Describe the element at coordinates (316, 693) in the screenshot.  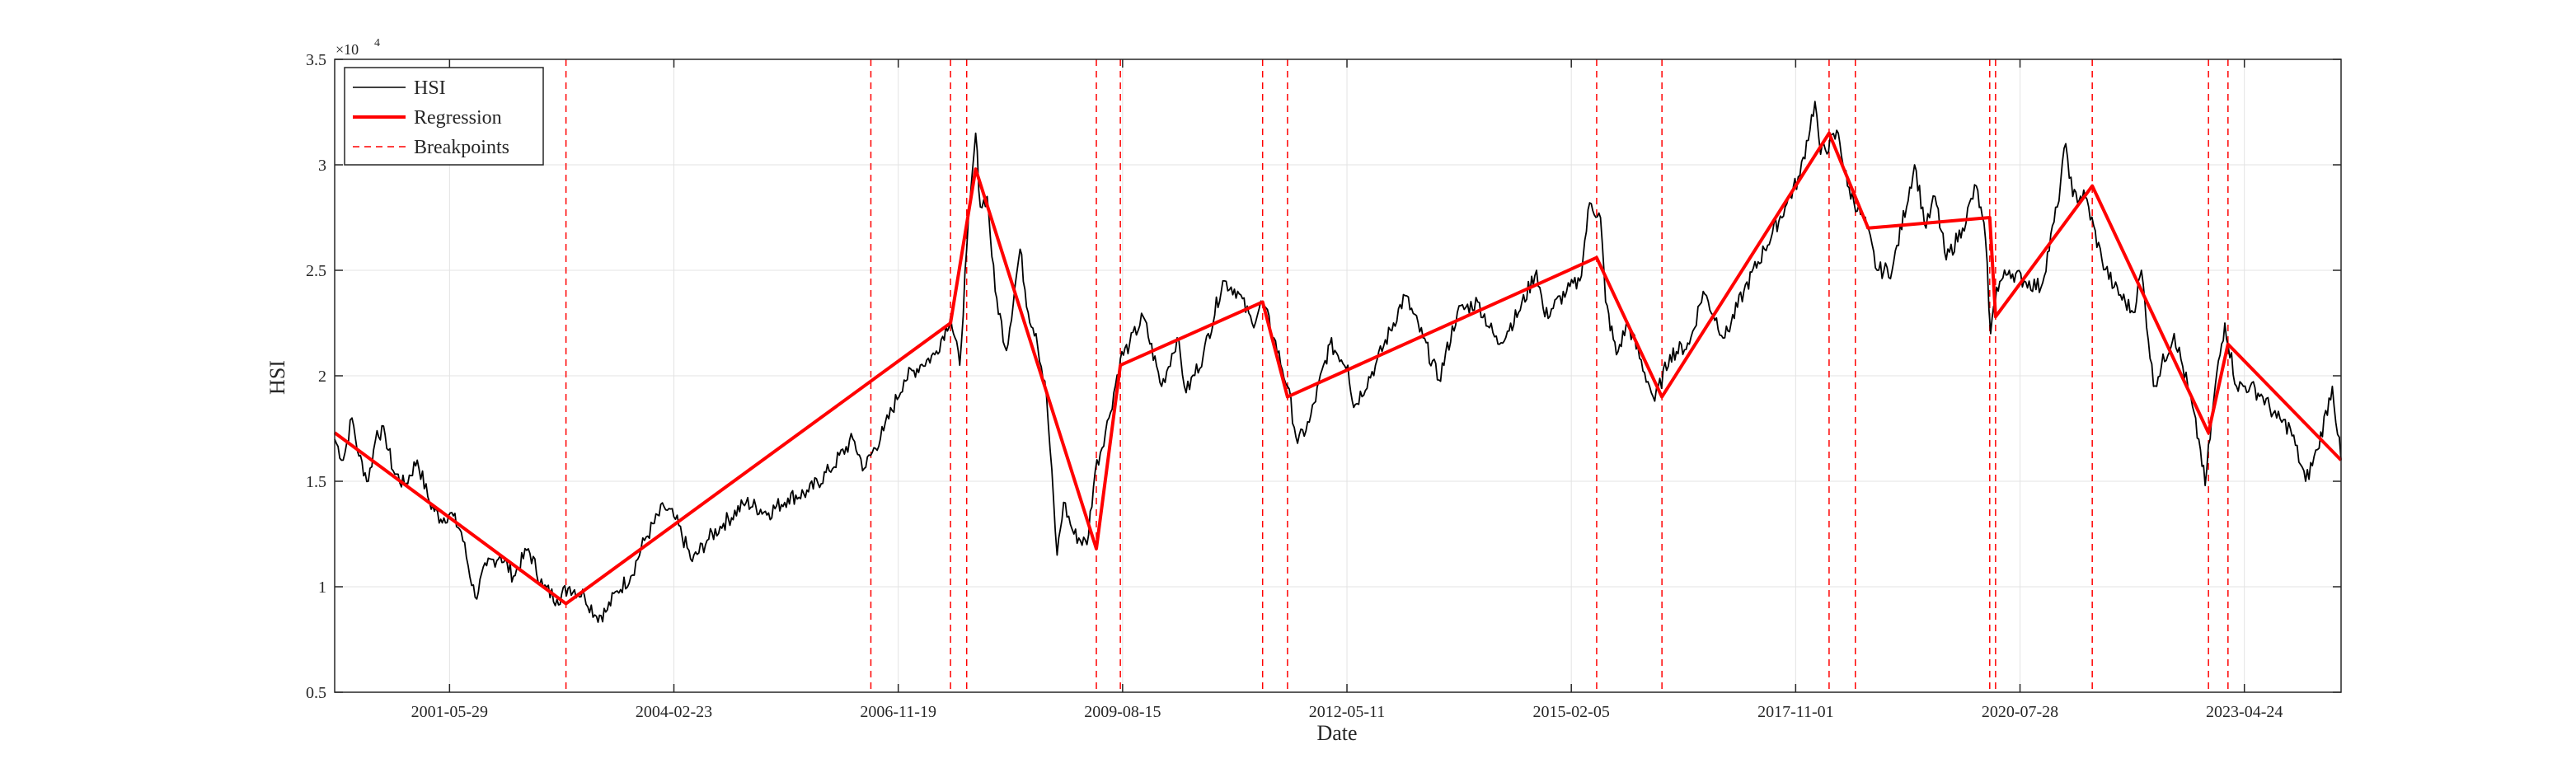
I see `y-tick-label-0: 0.5` at that location.